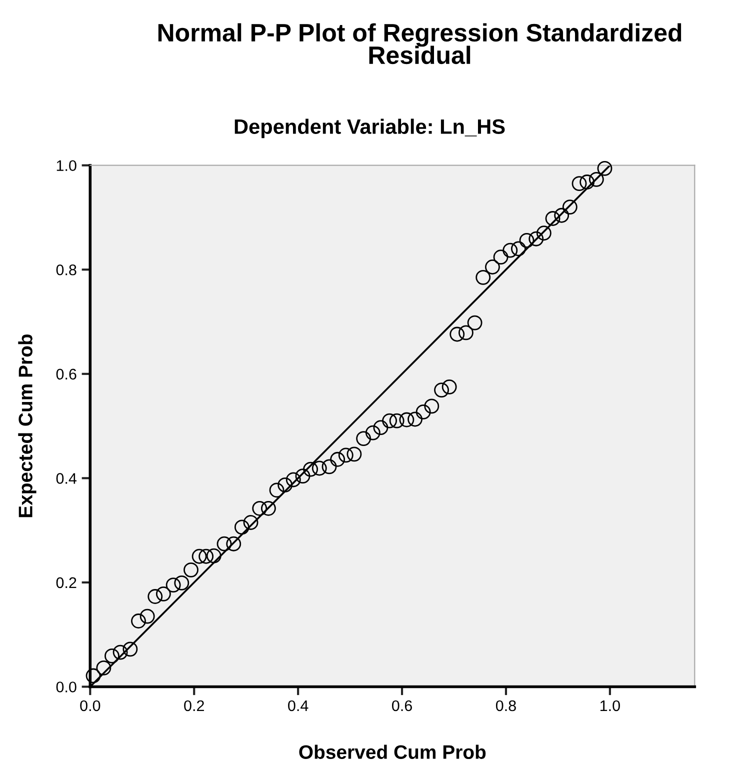 Image resolution: width=739 pixels, height=769 pixels. Describe the element at coordinates (420, 43) in the screenshot. I see `chart-title: Normal P-P Plot of Regression Standardized Residual` at that location.